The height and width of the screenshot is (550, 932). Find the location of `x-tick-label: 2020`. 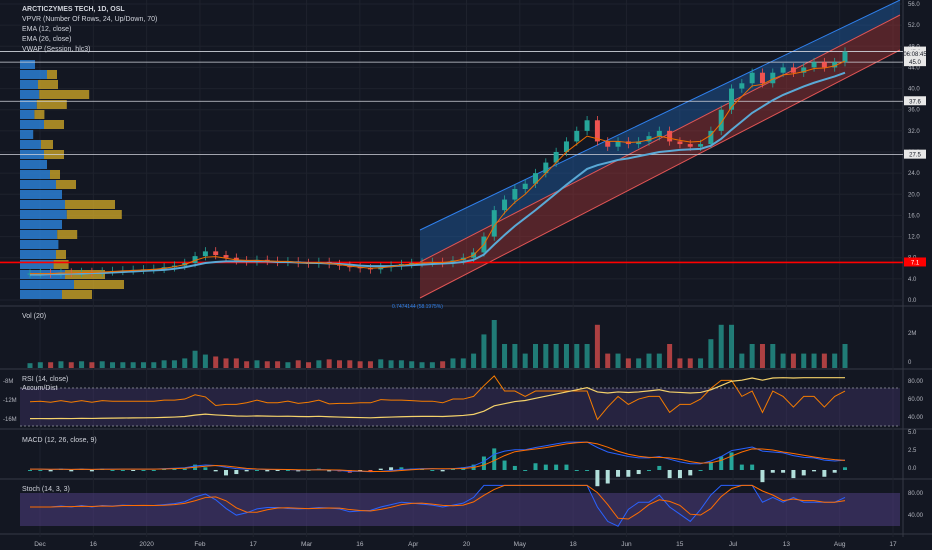

x-tick-label: 2020 is located at coordinates (146, 544).